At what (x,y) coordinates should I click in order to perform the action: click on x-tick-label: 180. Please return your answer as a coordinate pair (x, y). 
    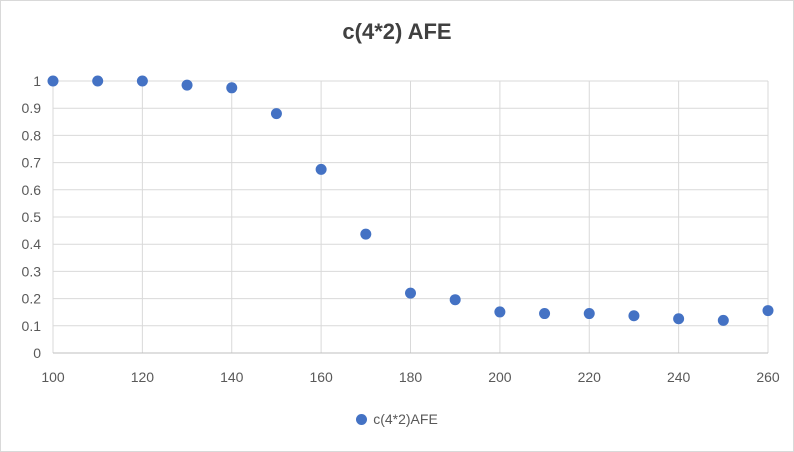
    Looking at the image, I should click on (411, 377).